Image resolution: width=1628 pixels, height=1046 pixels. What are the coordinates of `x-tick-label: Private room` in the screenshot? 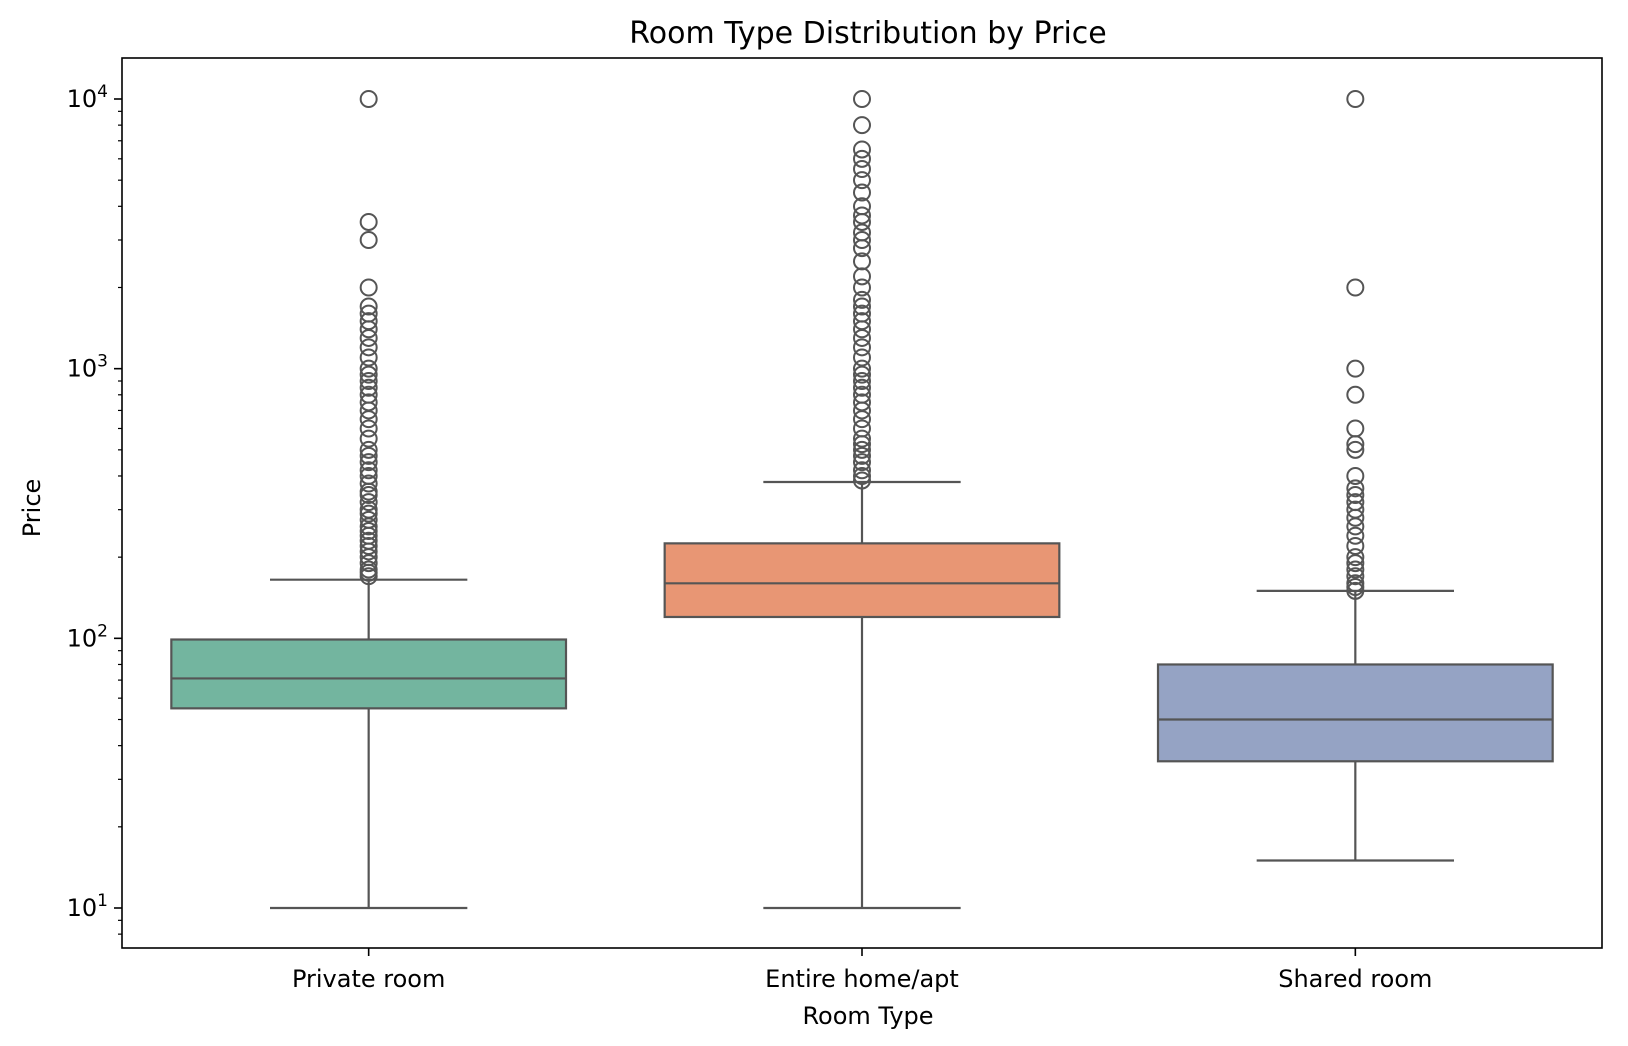 It's located at (368, 979).